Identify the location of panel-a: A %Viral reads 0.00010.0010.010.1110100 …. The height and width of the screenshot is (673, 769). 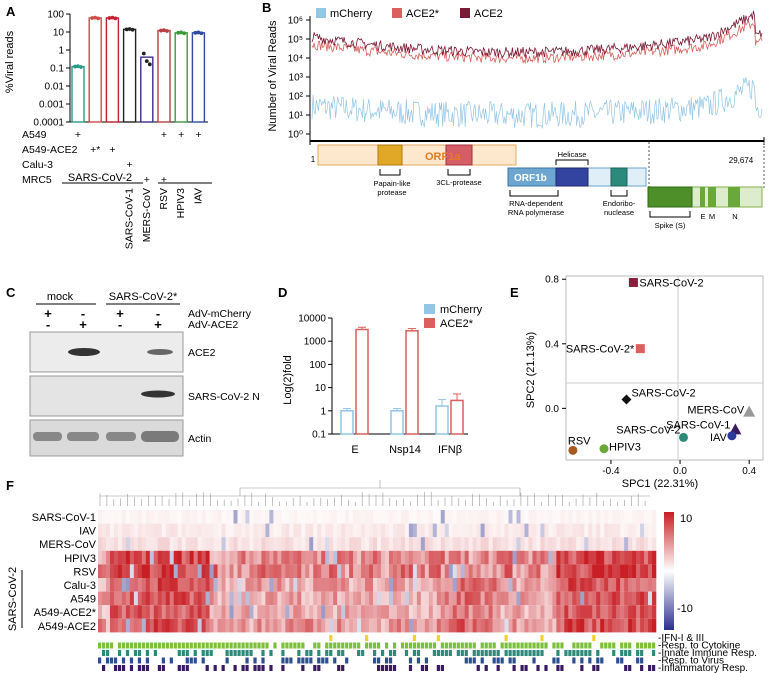
(108, 126).